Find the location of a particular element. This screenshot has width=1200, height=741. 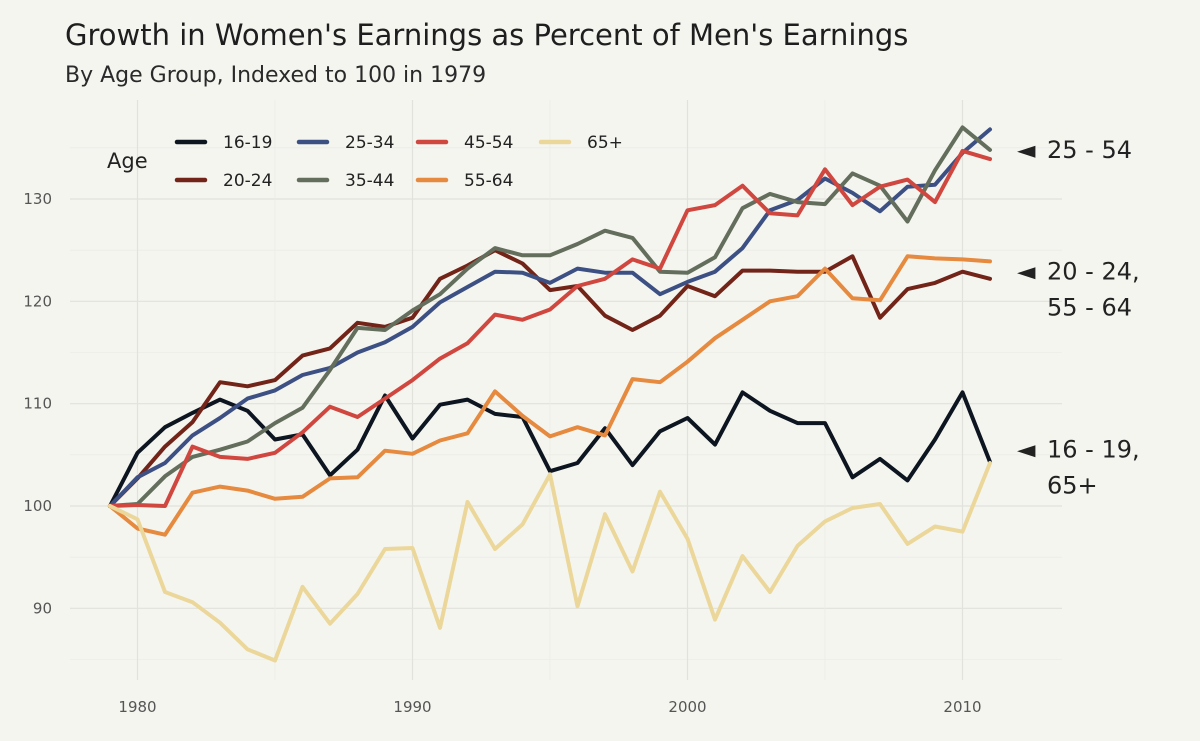

legend-label: 16-19 is located at coordinates (247, 143).